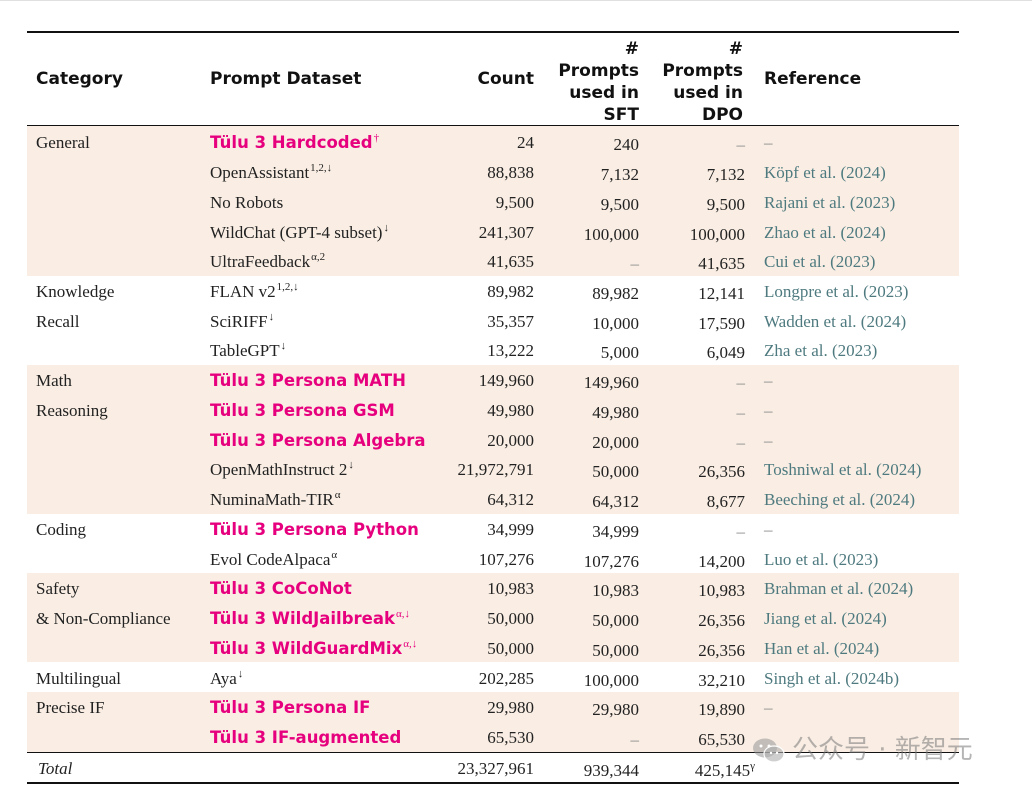  Describe the element at coordinates (246, 202) in the screenshot. I see `dataset-cell: No Robots` at that location.